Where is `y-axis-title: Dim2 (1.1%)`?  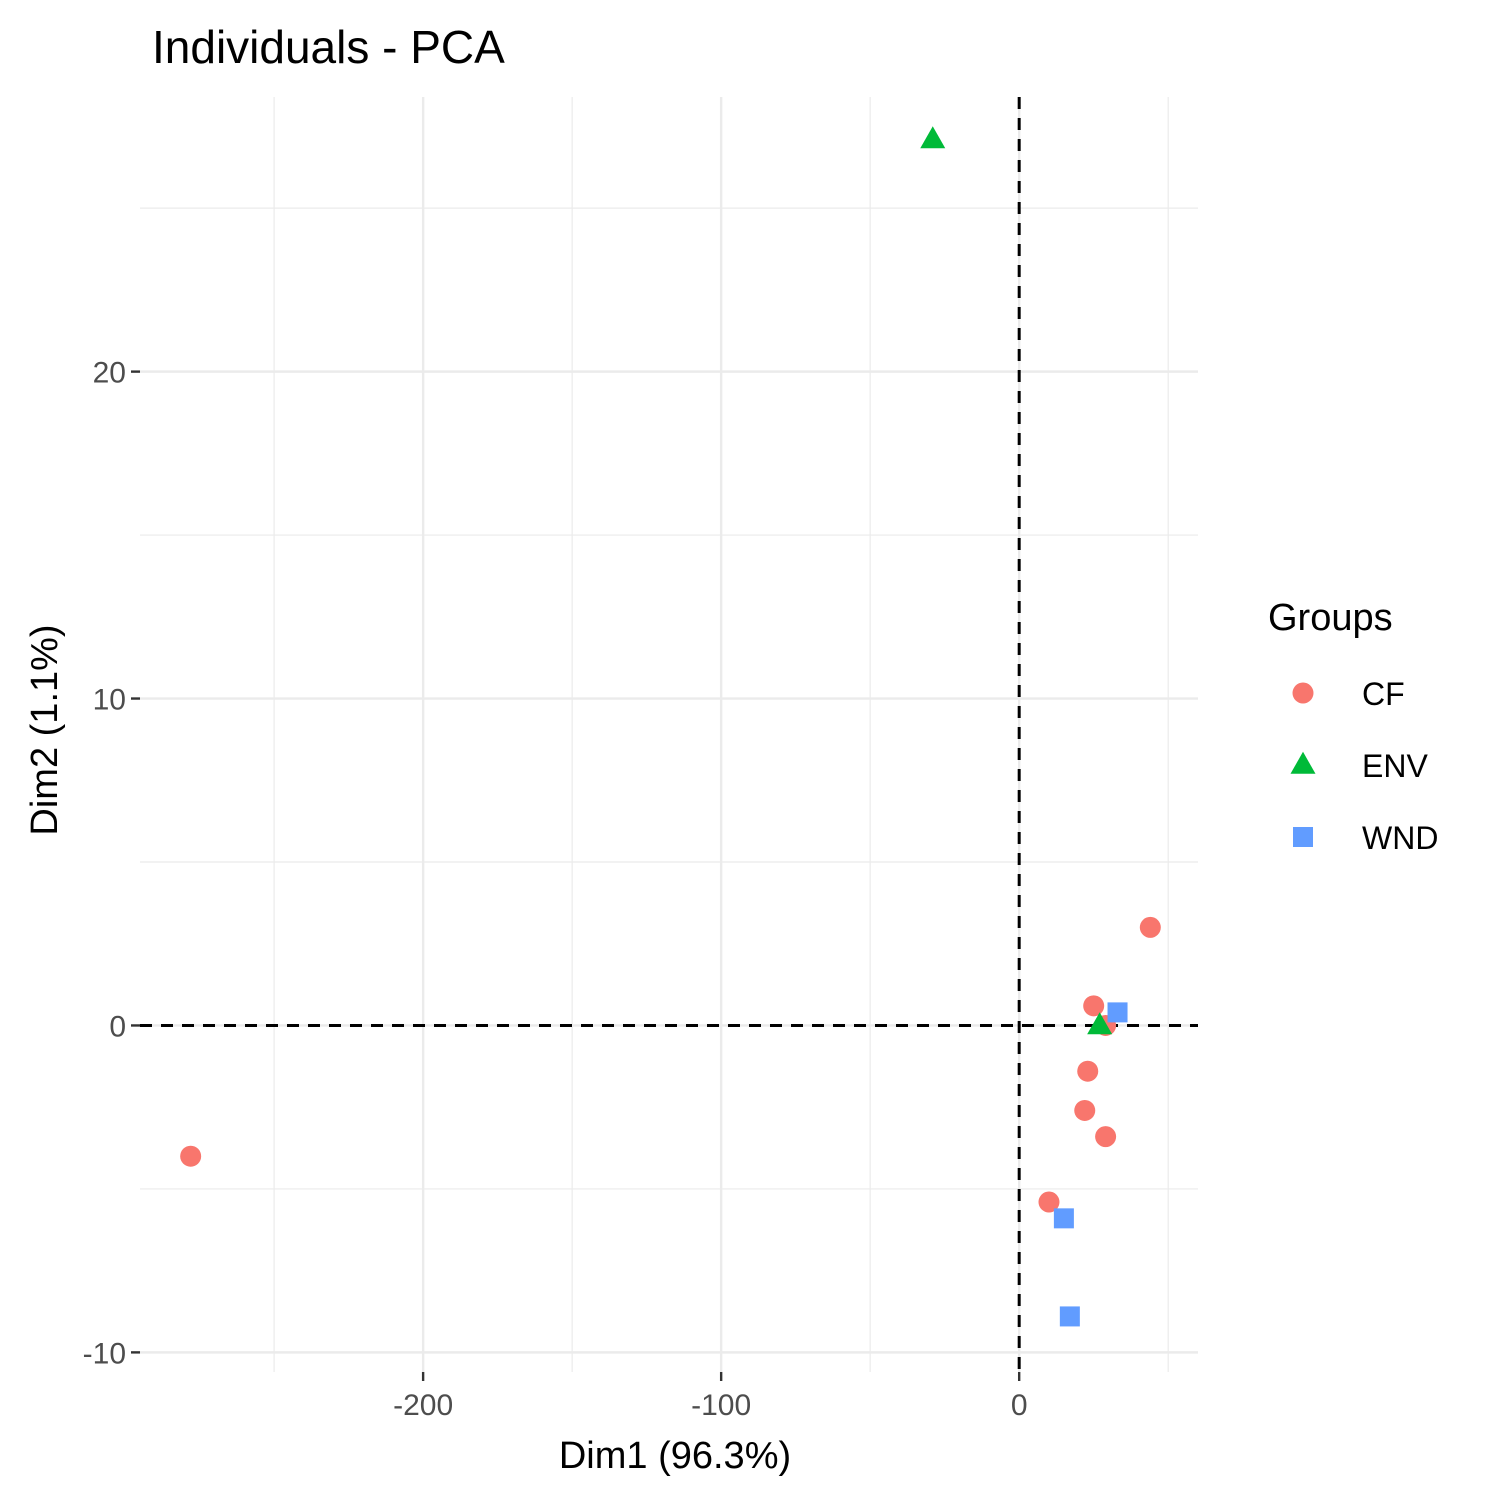
y-axis-title: Dim2 (1.1%) is located at coordinates (45, 729).